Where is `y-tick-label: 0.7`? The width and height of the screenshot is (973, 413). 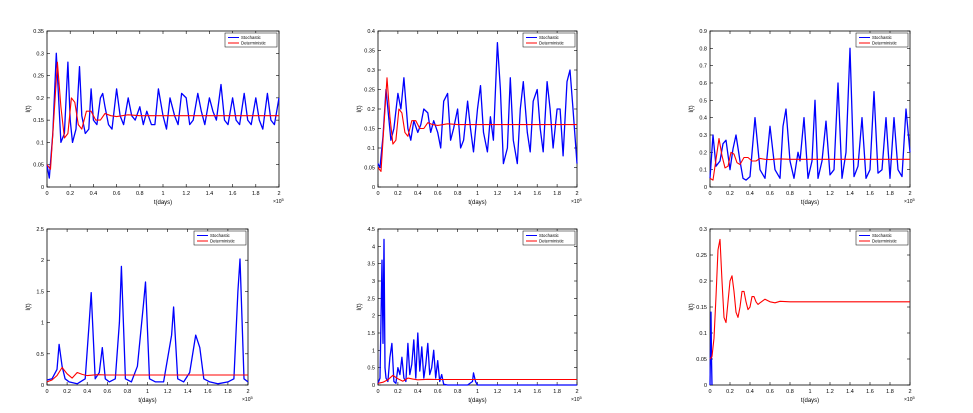
y-tick-label: 0.7 is located at coordinates (703, 67).